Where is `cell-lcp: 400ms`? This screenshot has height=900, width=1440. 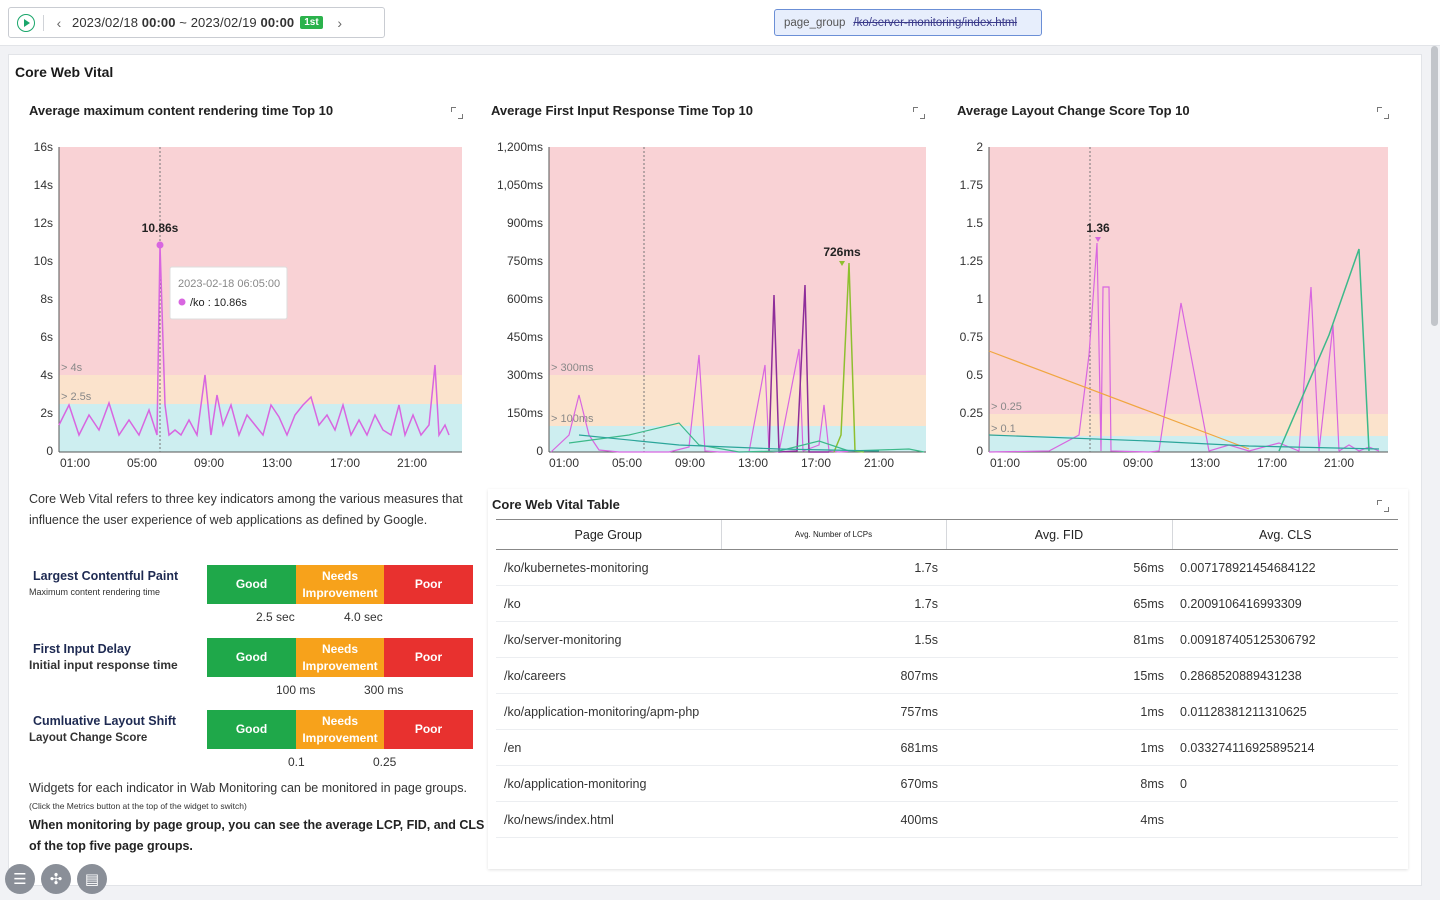
cell-lcp: 400ms is located at coordinates (833, 819).